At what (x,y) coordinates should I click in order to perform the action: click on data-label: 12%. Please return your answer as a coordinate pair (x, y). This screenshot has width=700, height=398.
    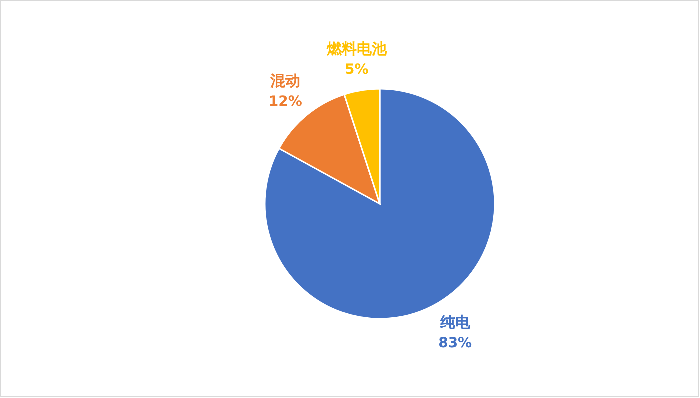
    Looking at the image, I should click on (285, 102).